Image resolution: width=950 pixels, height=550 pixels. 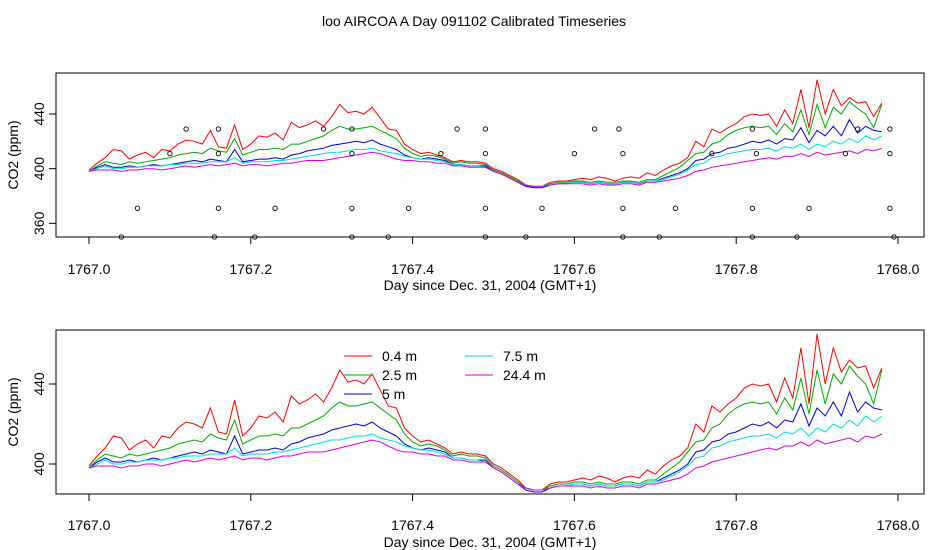 I want to click on legend-label: 0.4 m, so click(x=399, y=356).